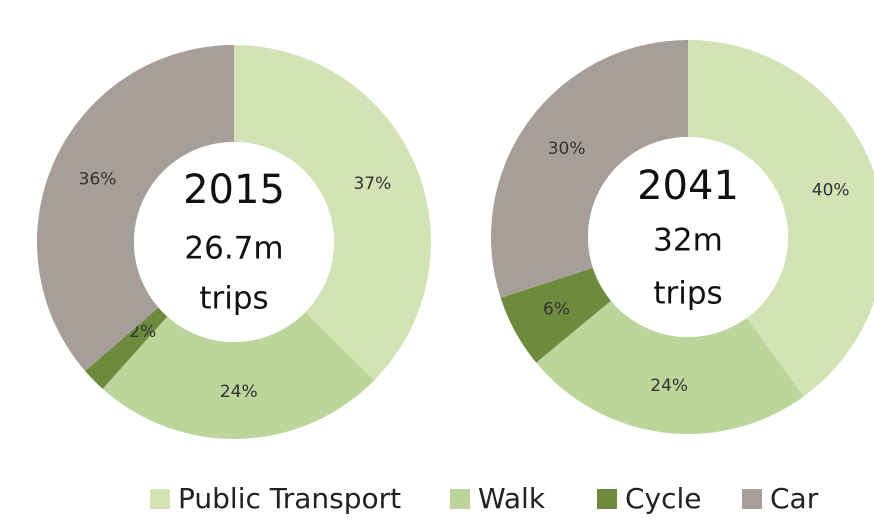  I want to click on data-label: 37%, so click(372, 184).